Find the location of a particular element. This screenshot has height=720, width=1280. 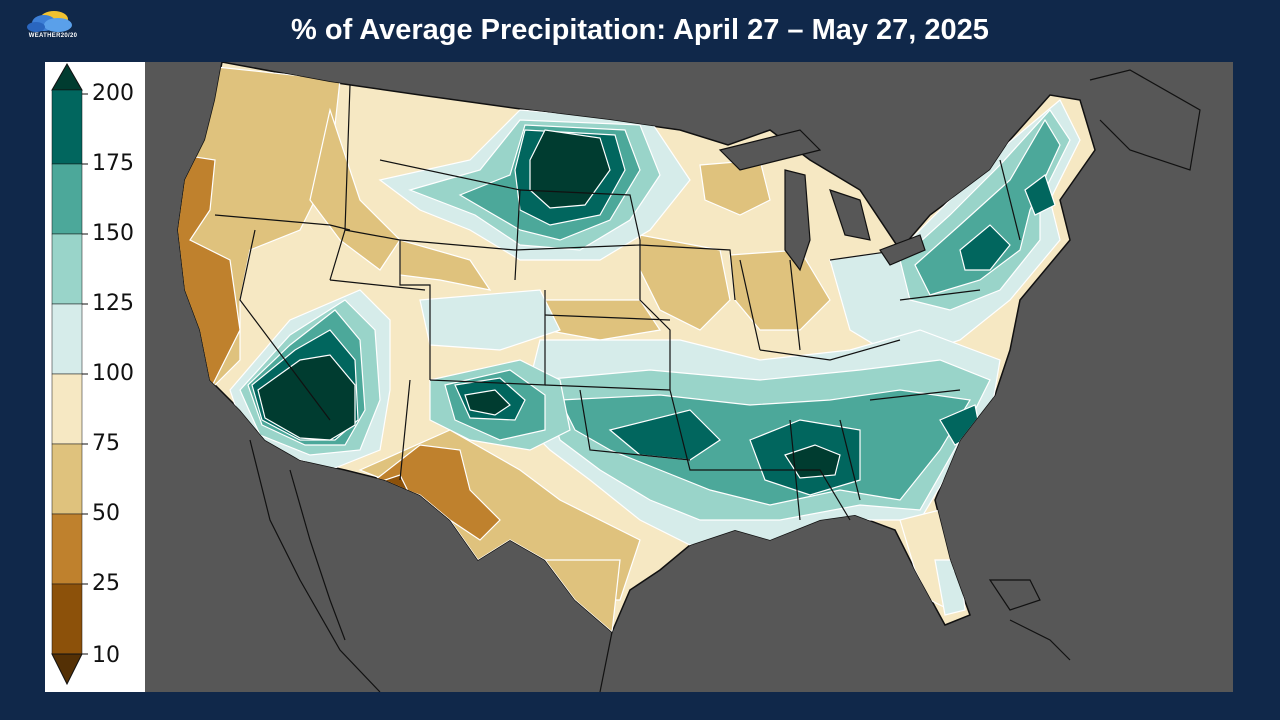

great-lakes is located at coordinates (822, 200).